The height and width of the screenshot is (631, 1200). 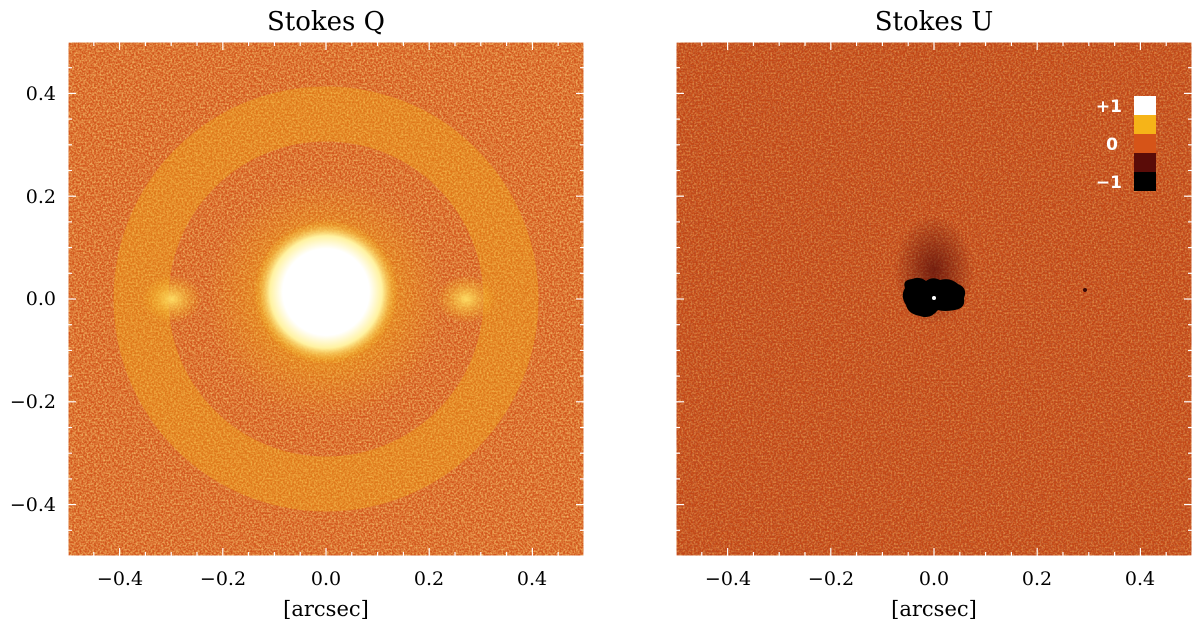 I want to click on q-x-tick-label: 0.2, so click(x=429, y=579).